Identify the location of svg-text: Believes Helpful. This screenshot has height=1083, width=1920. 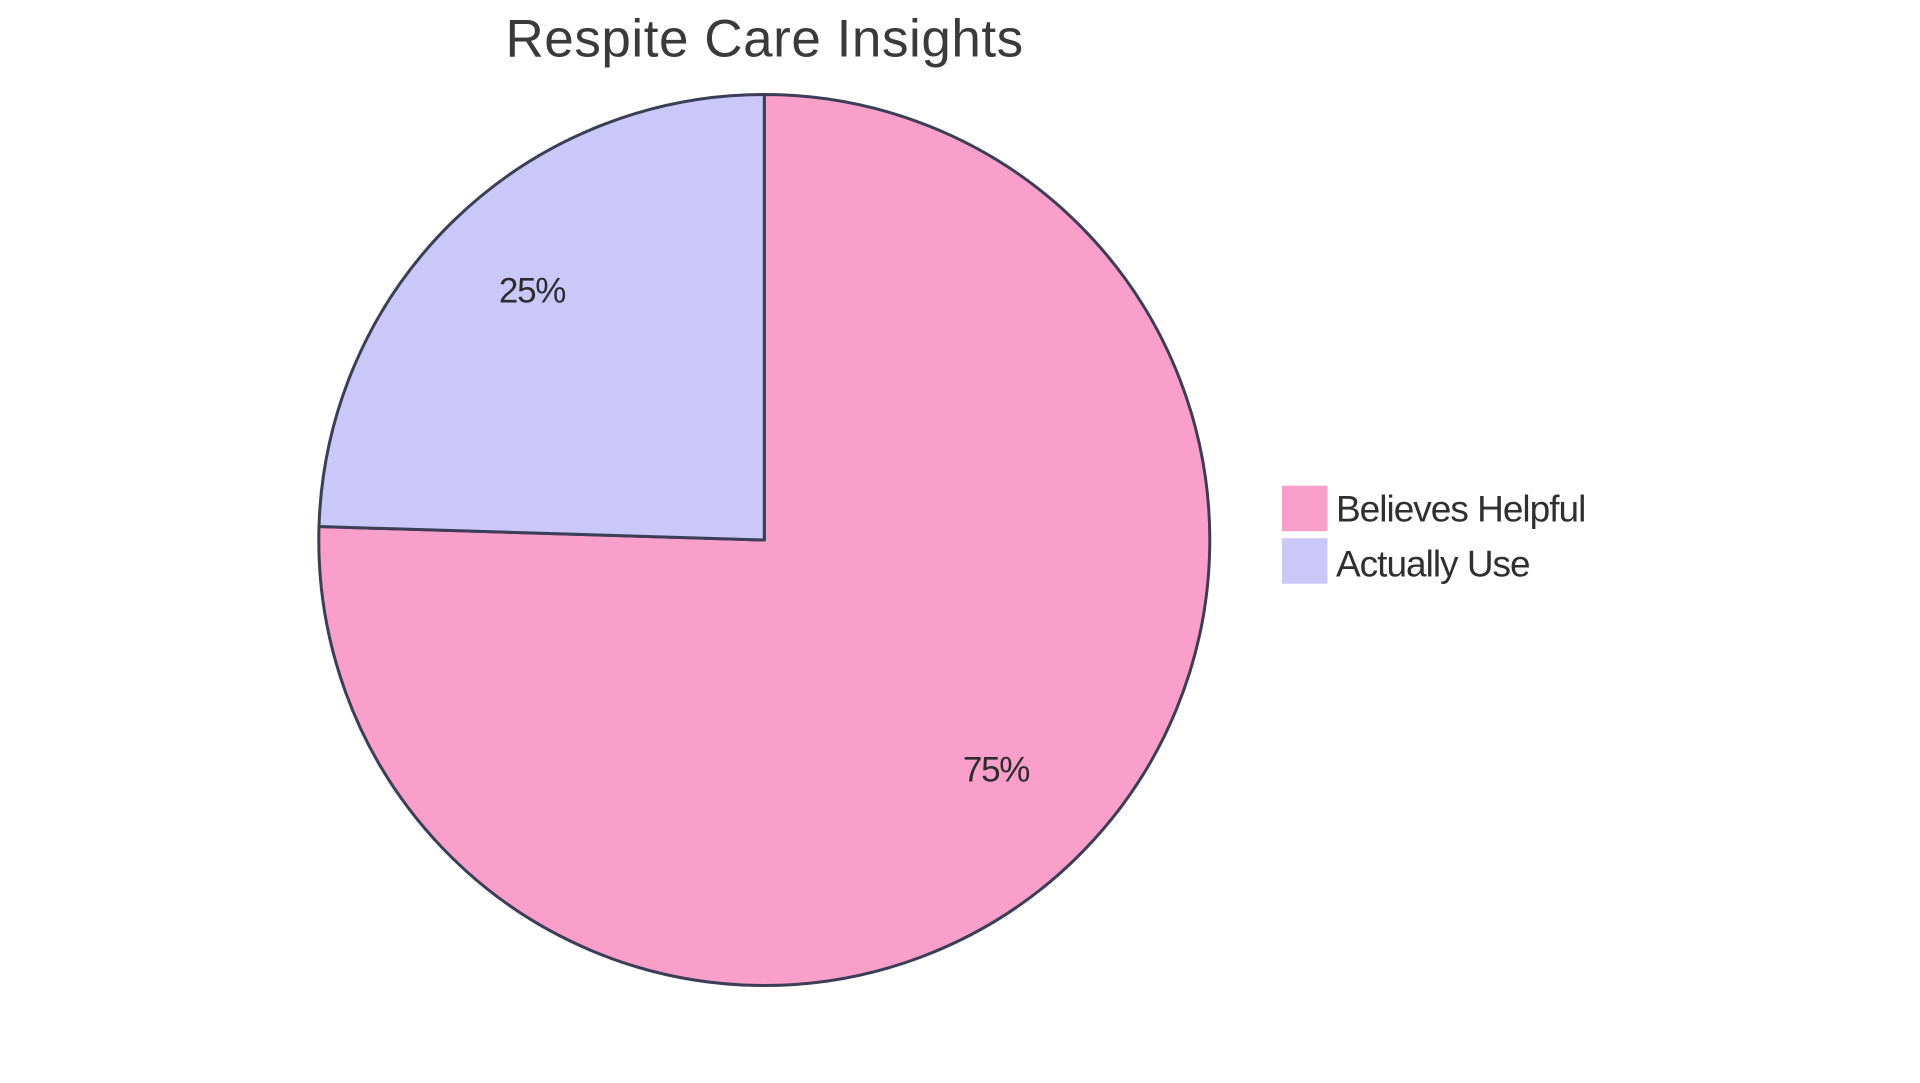
(1460, 509).